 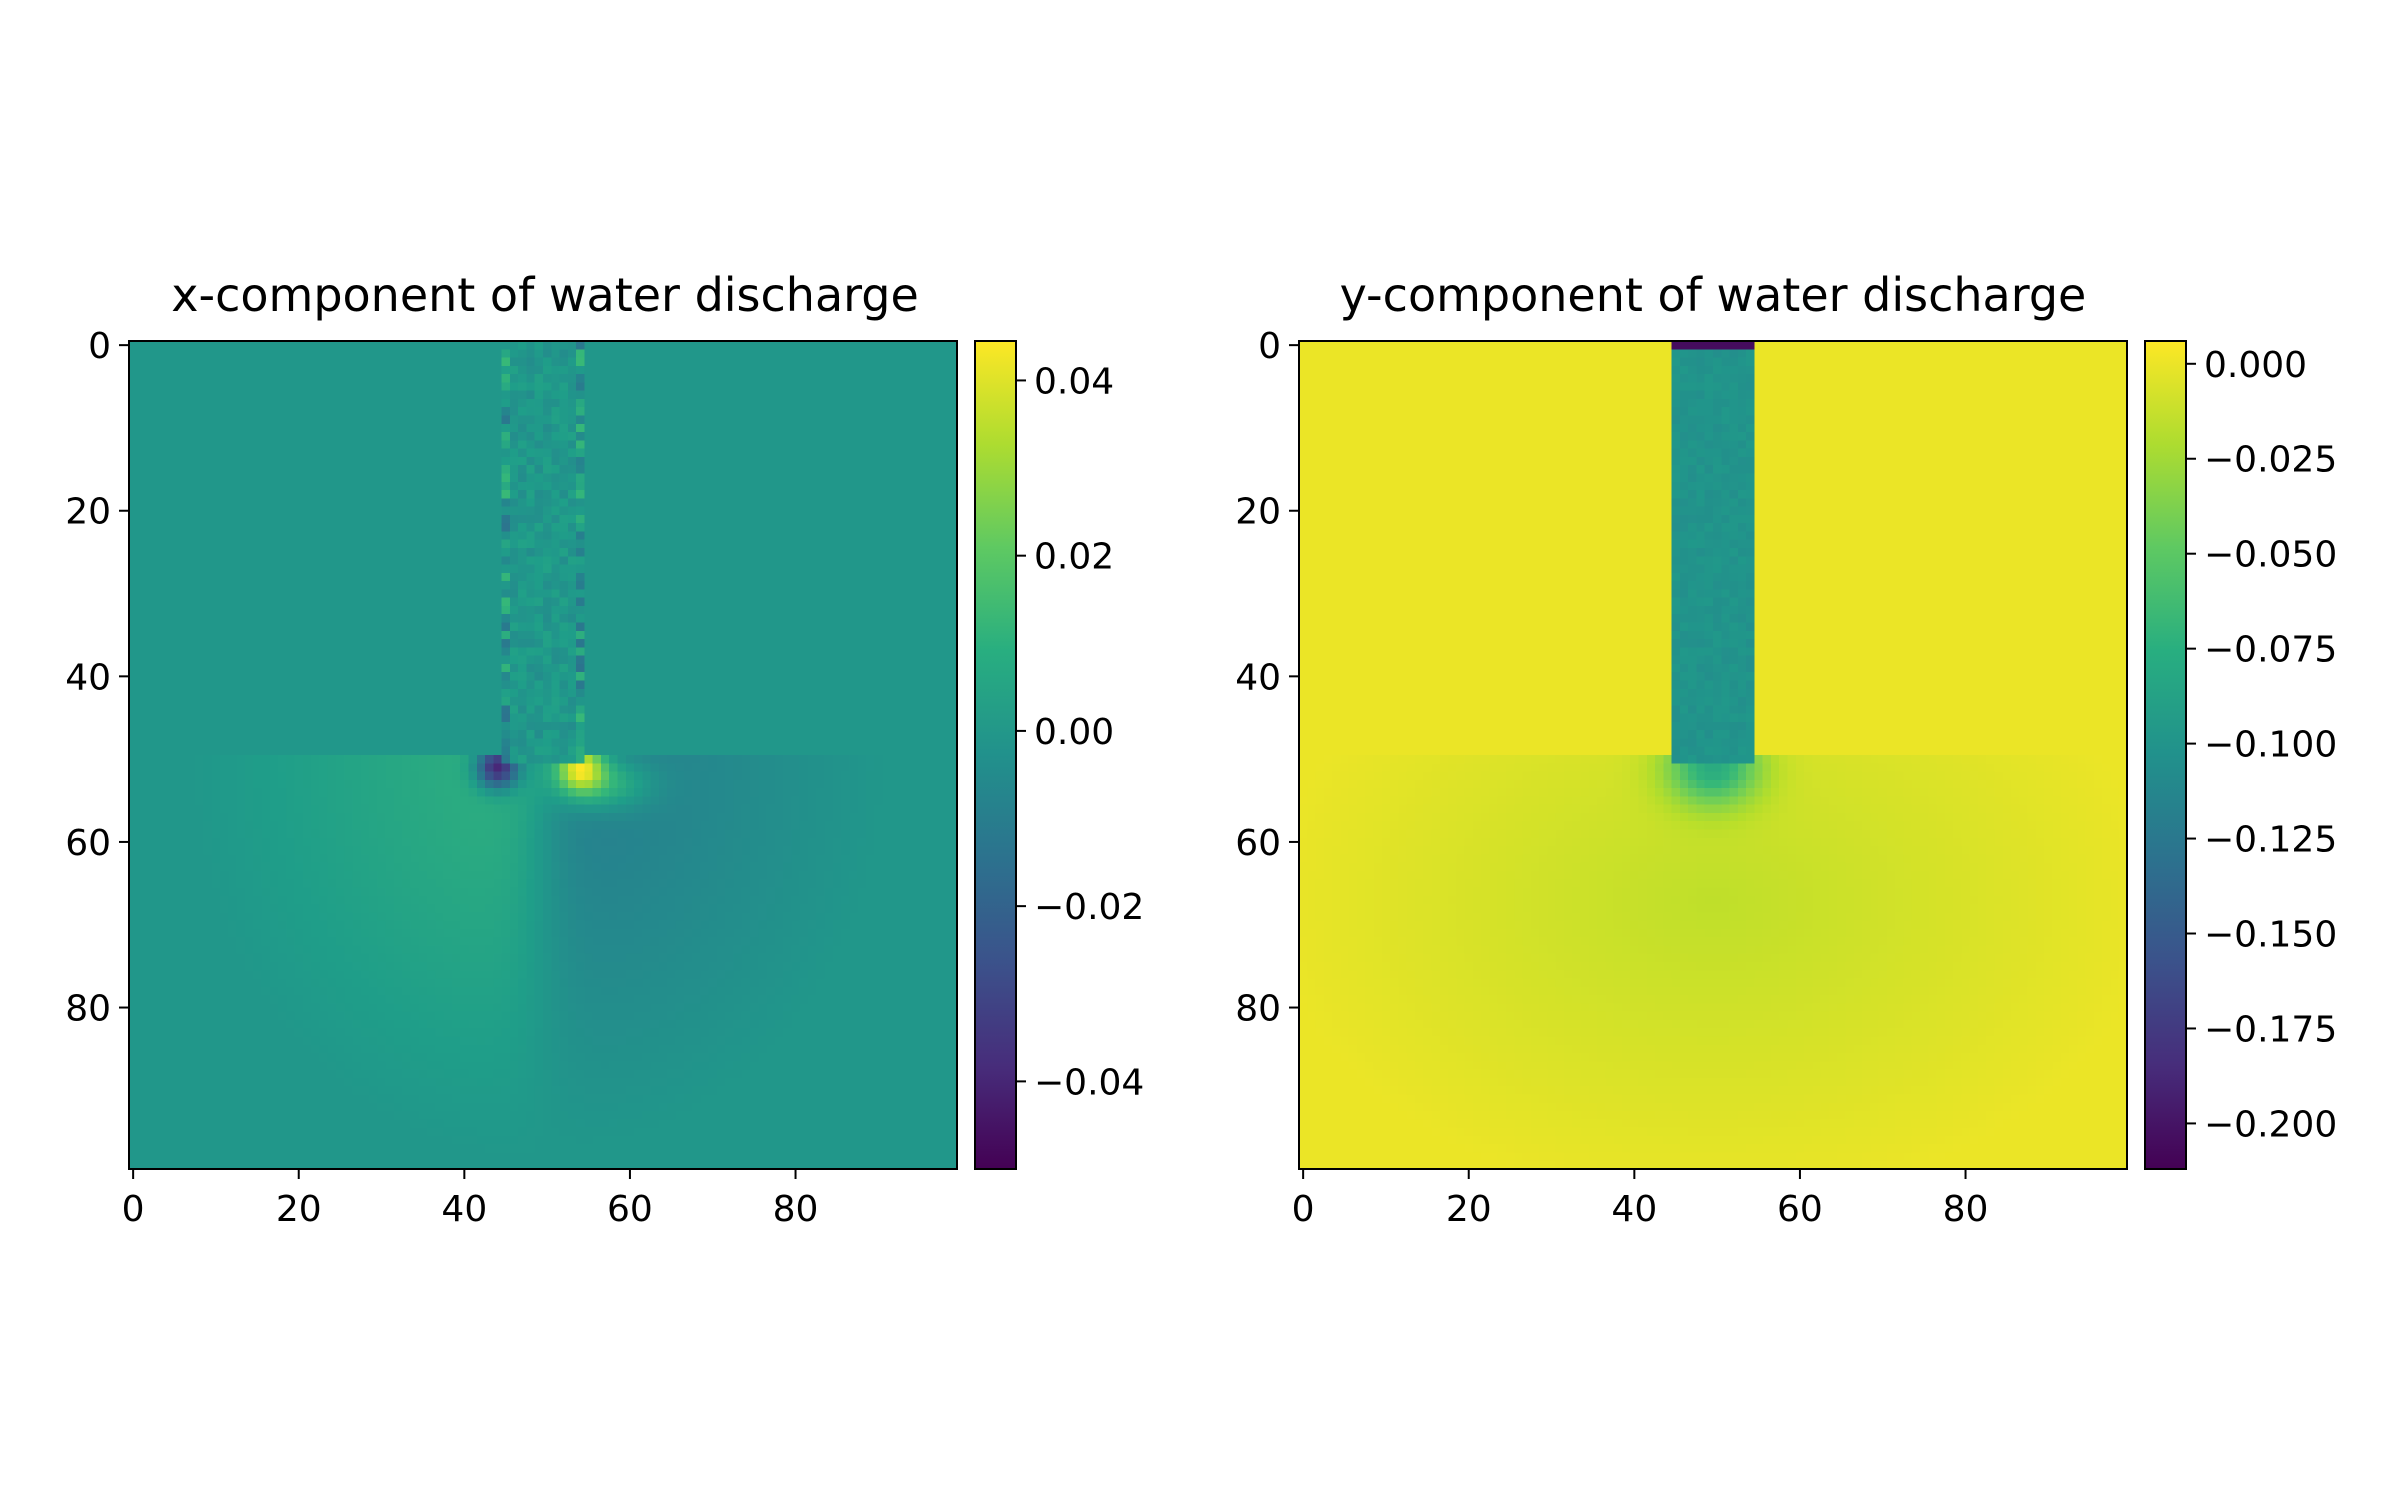 What do you see at coordinates (1713, 295) in the screenshot?
I see `chart-title: y-component of water discharge` at bounding box center [1713, 295].